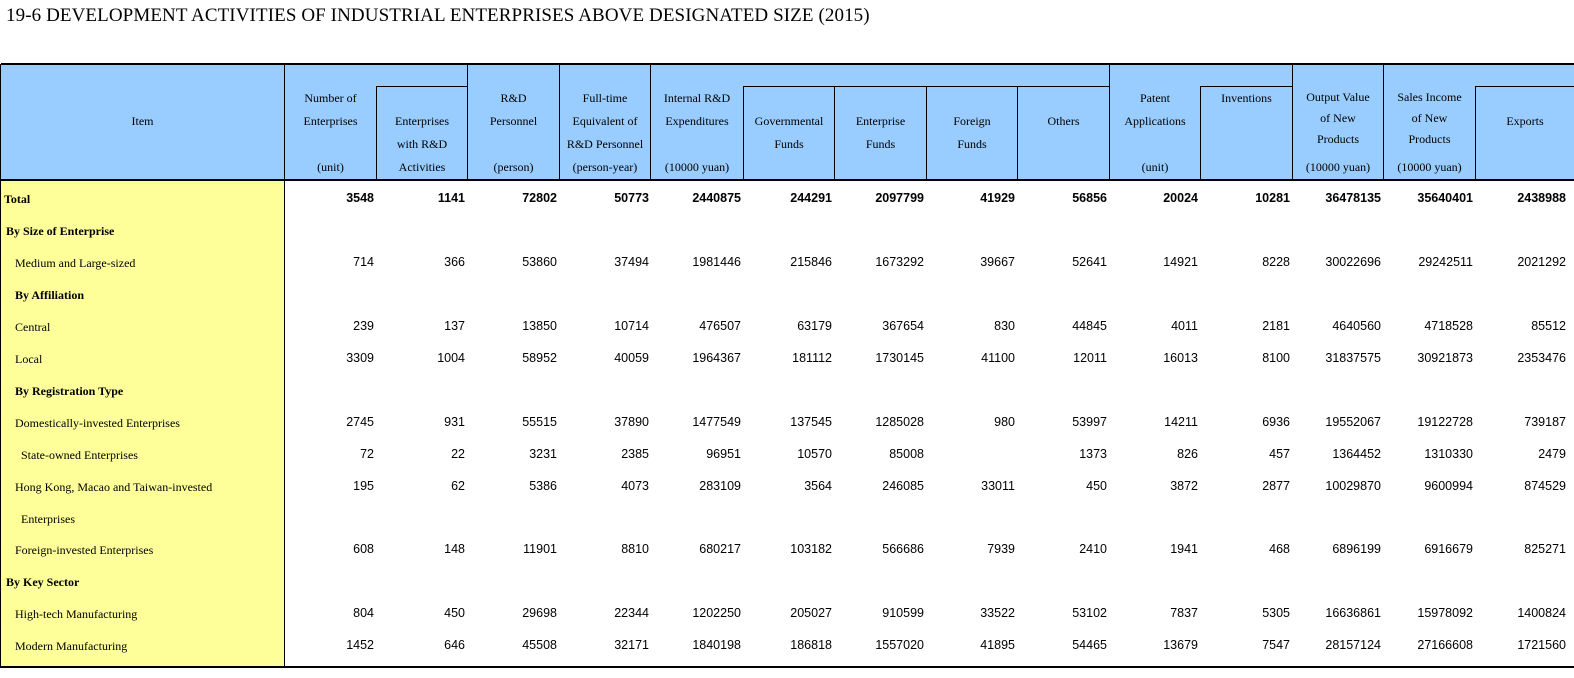 The height and width of the screenshot is (678, 1574). Describe the element at coordinates (716, 422) in the screenshot. I see `table-cell: 1477549` at that location.